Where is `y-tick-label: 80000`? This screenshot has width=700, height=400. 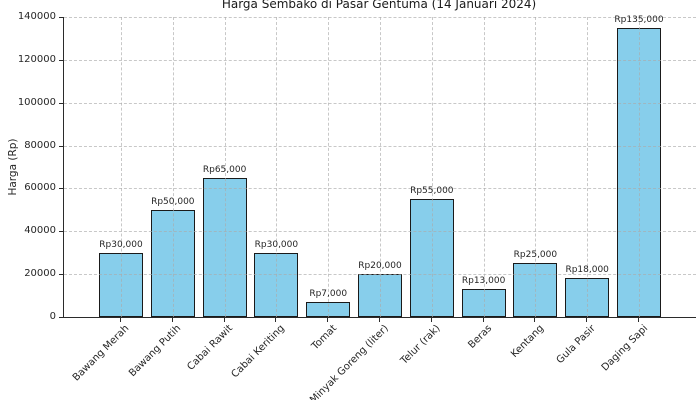
y-tick-label: 80000 is located at coordinates (40, 145).